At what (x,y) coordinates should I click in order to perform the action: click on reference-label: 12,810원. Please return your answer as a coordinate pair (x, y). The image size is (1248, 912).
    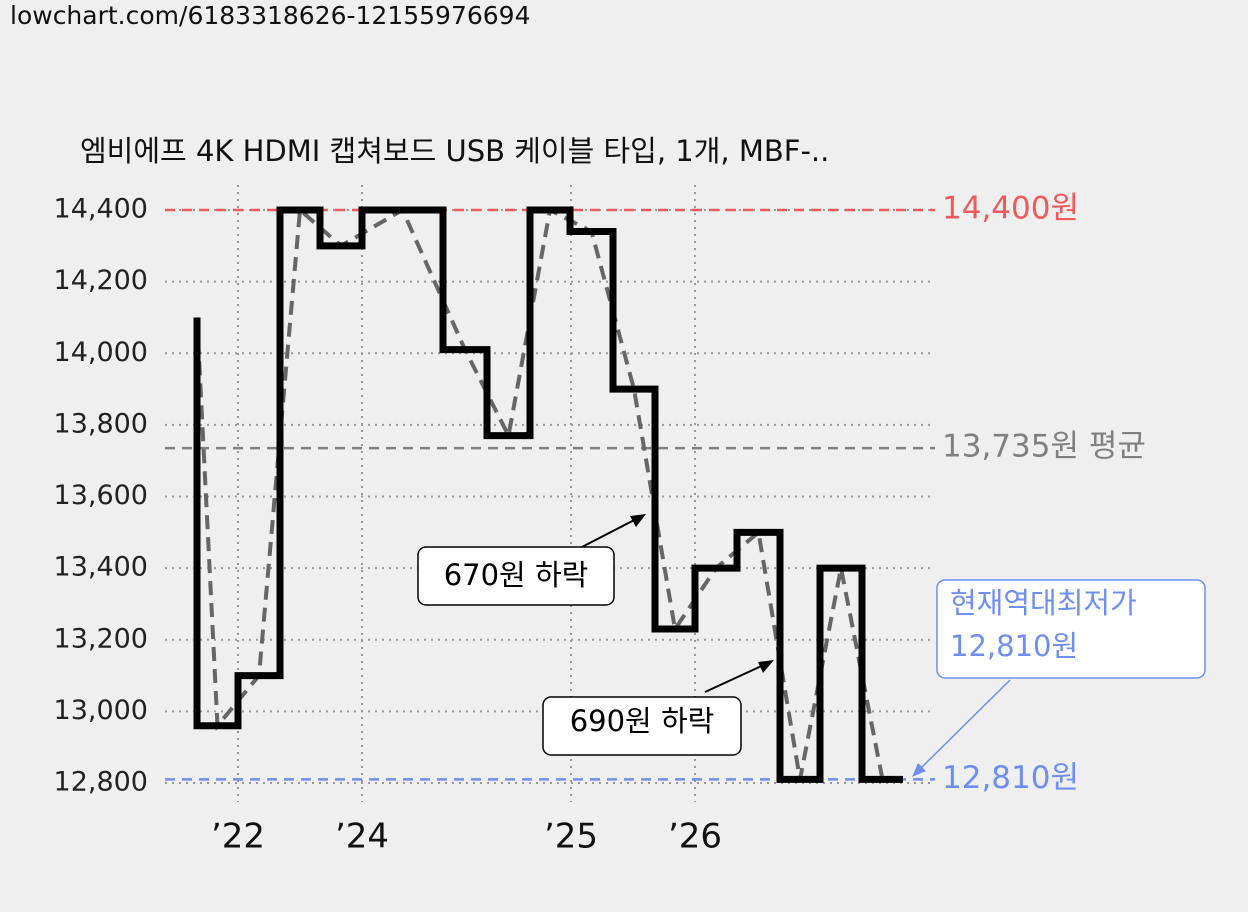
    Looking at the image, I should click on (1010, 778).